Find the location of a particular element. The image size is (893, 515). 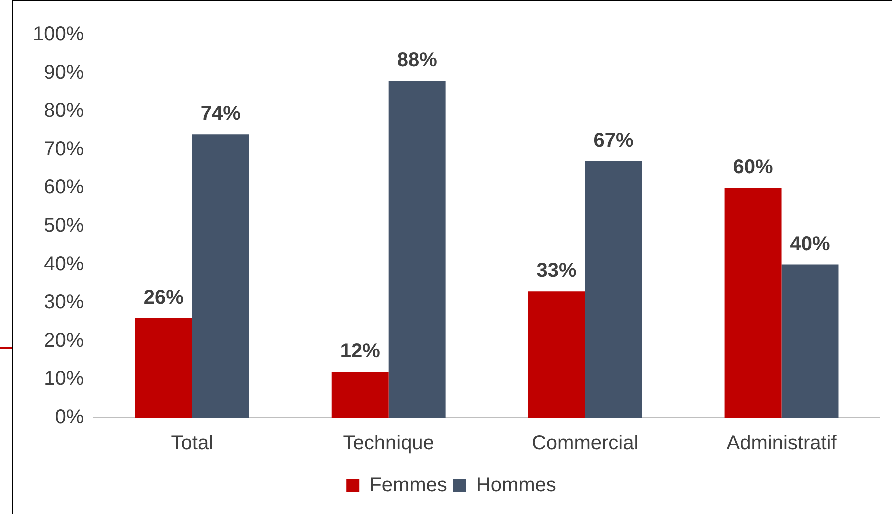

data-label: 33% is located at coordinates (557, 271).